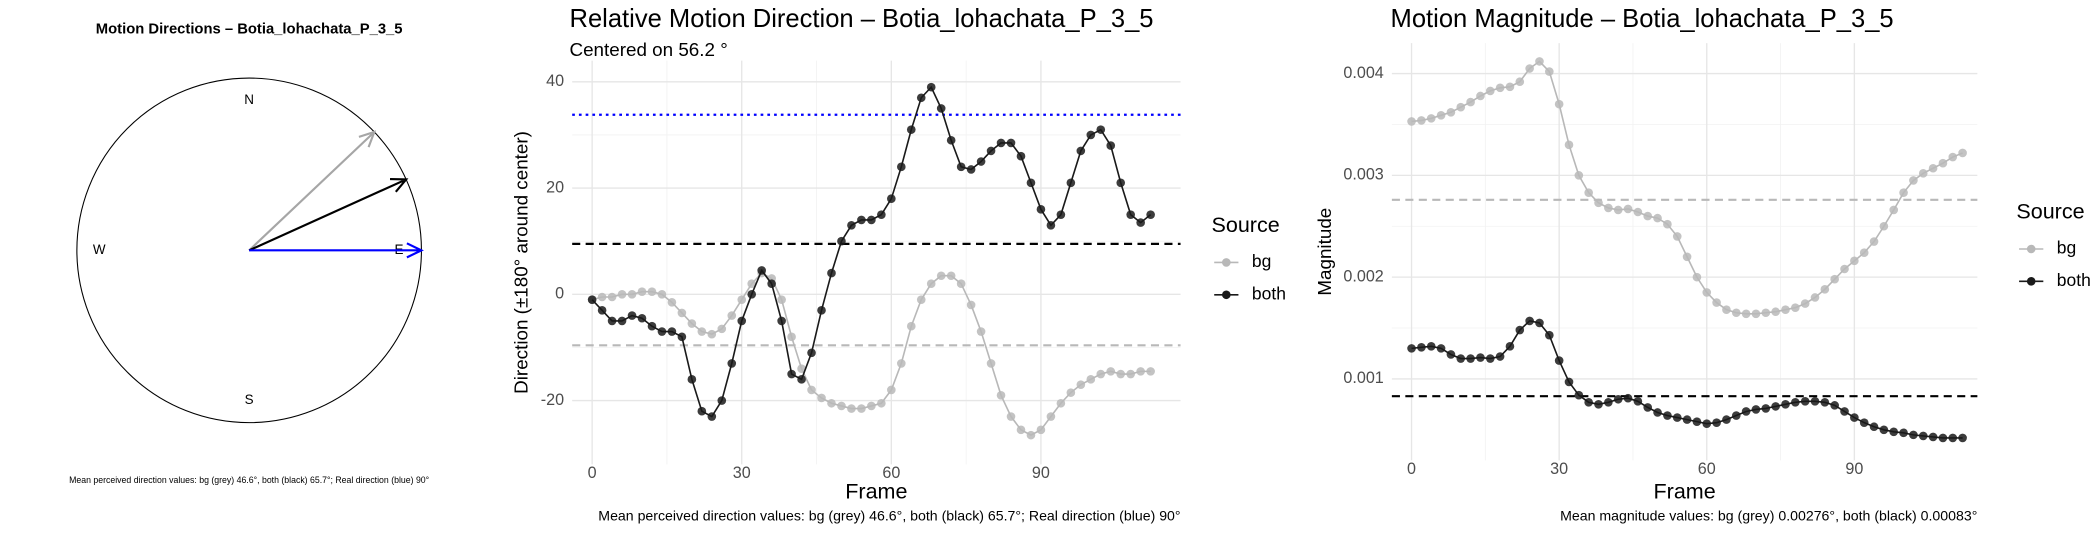 The image size is (2100, 533). I want to click on y-tick-label: 0.002, so click(1363, 276).